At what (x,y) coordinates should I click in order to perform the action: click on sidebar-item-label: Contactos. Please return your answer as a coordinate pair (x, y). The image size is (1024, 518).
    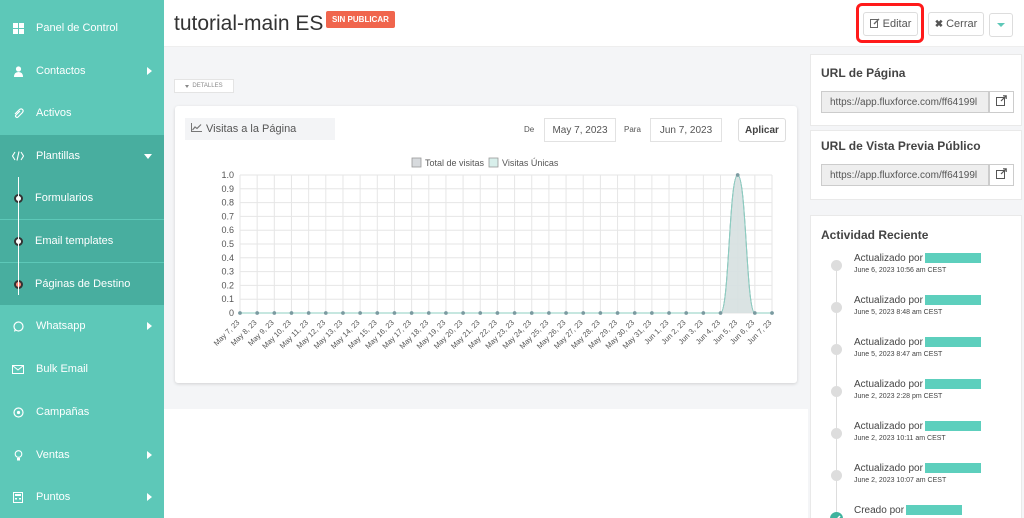
    Looking at the image, I should click on (61, 71).